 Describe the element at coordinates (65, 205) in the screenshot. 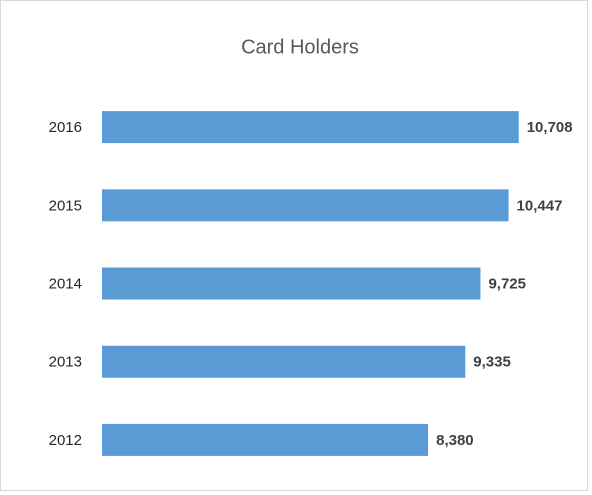

I see `category-label: 2015` at that location.